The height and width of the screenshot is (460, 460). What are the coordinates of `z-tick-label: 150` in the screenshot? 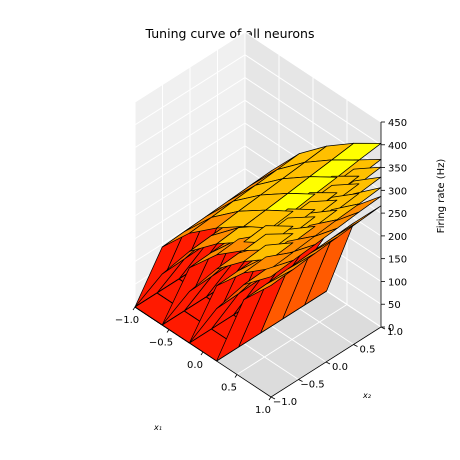 It's located at (397, 260).